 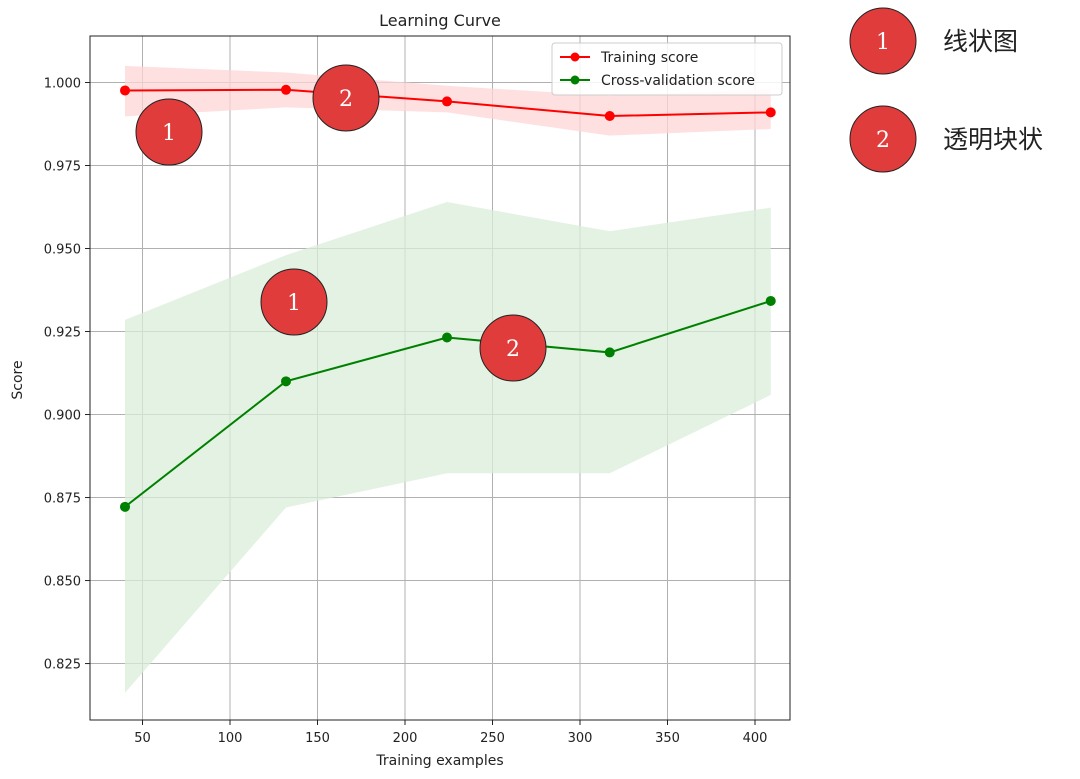 I want to click on badge-training-band: 2, so click(x=346, y=98).